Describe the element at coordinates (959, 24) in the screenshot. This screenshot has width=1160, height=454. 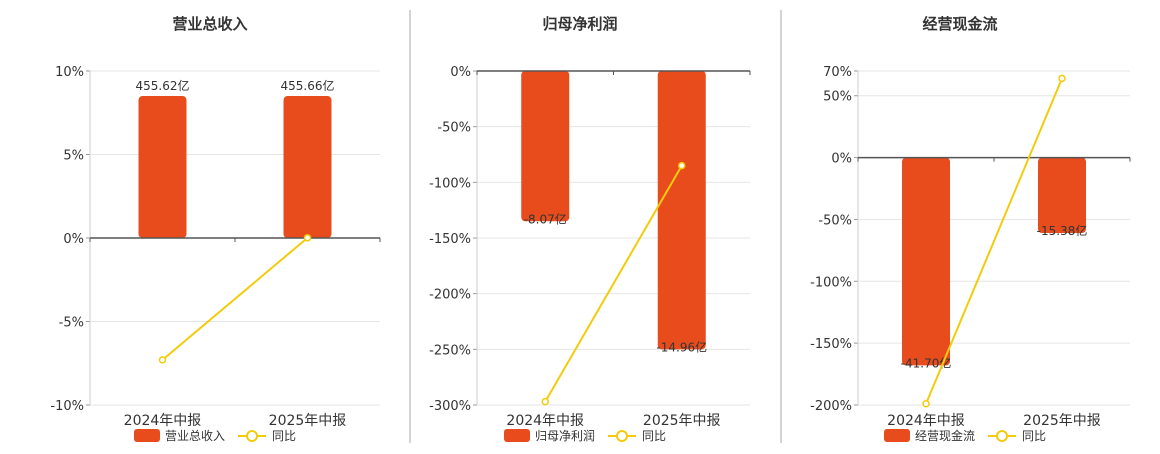
I see `chart-title: 经营现金流` at that location.